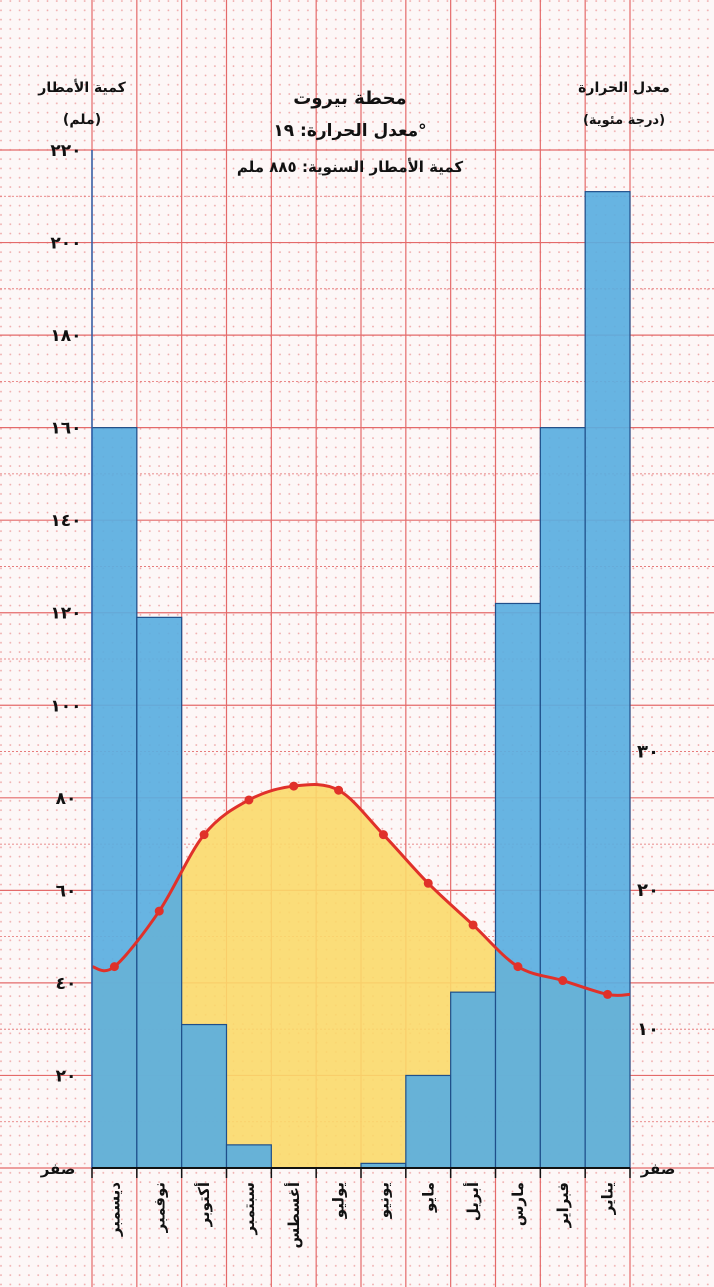 Image resolution: width=714 pixels, height=1287 pixels. Describe the element at coordinates (66, 891) in the screenshot. I see `rain-tick-label: ٦٠` at that location.